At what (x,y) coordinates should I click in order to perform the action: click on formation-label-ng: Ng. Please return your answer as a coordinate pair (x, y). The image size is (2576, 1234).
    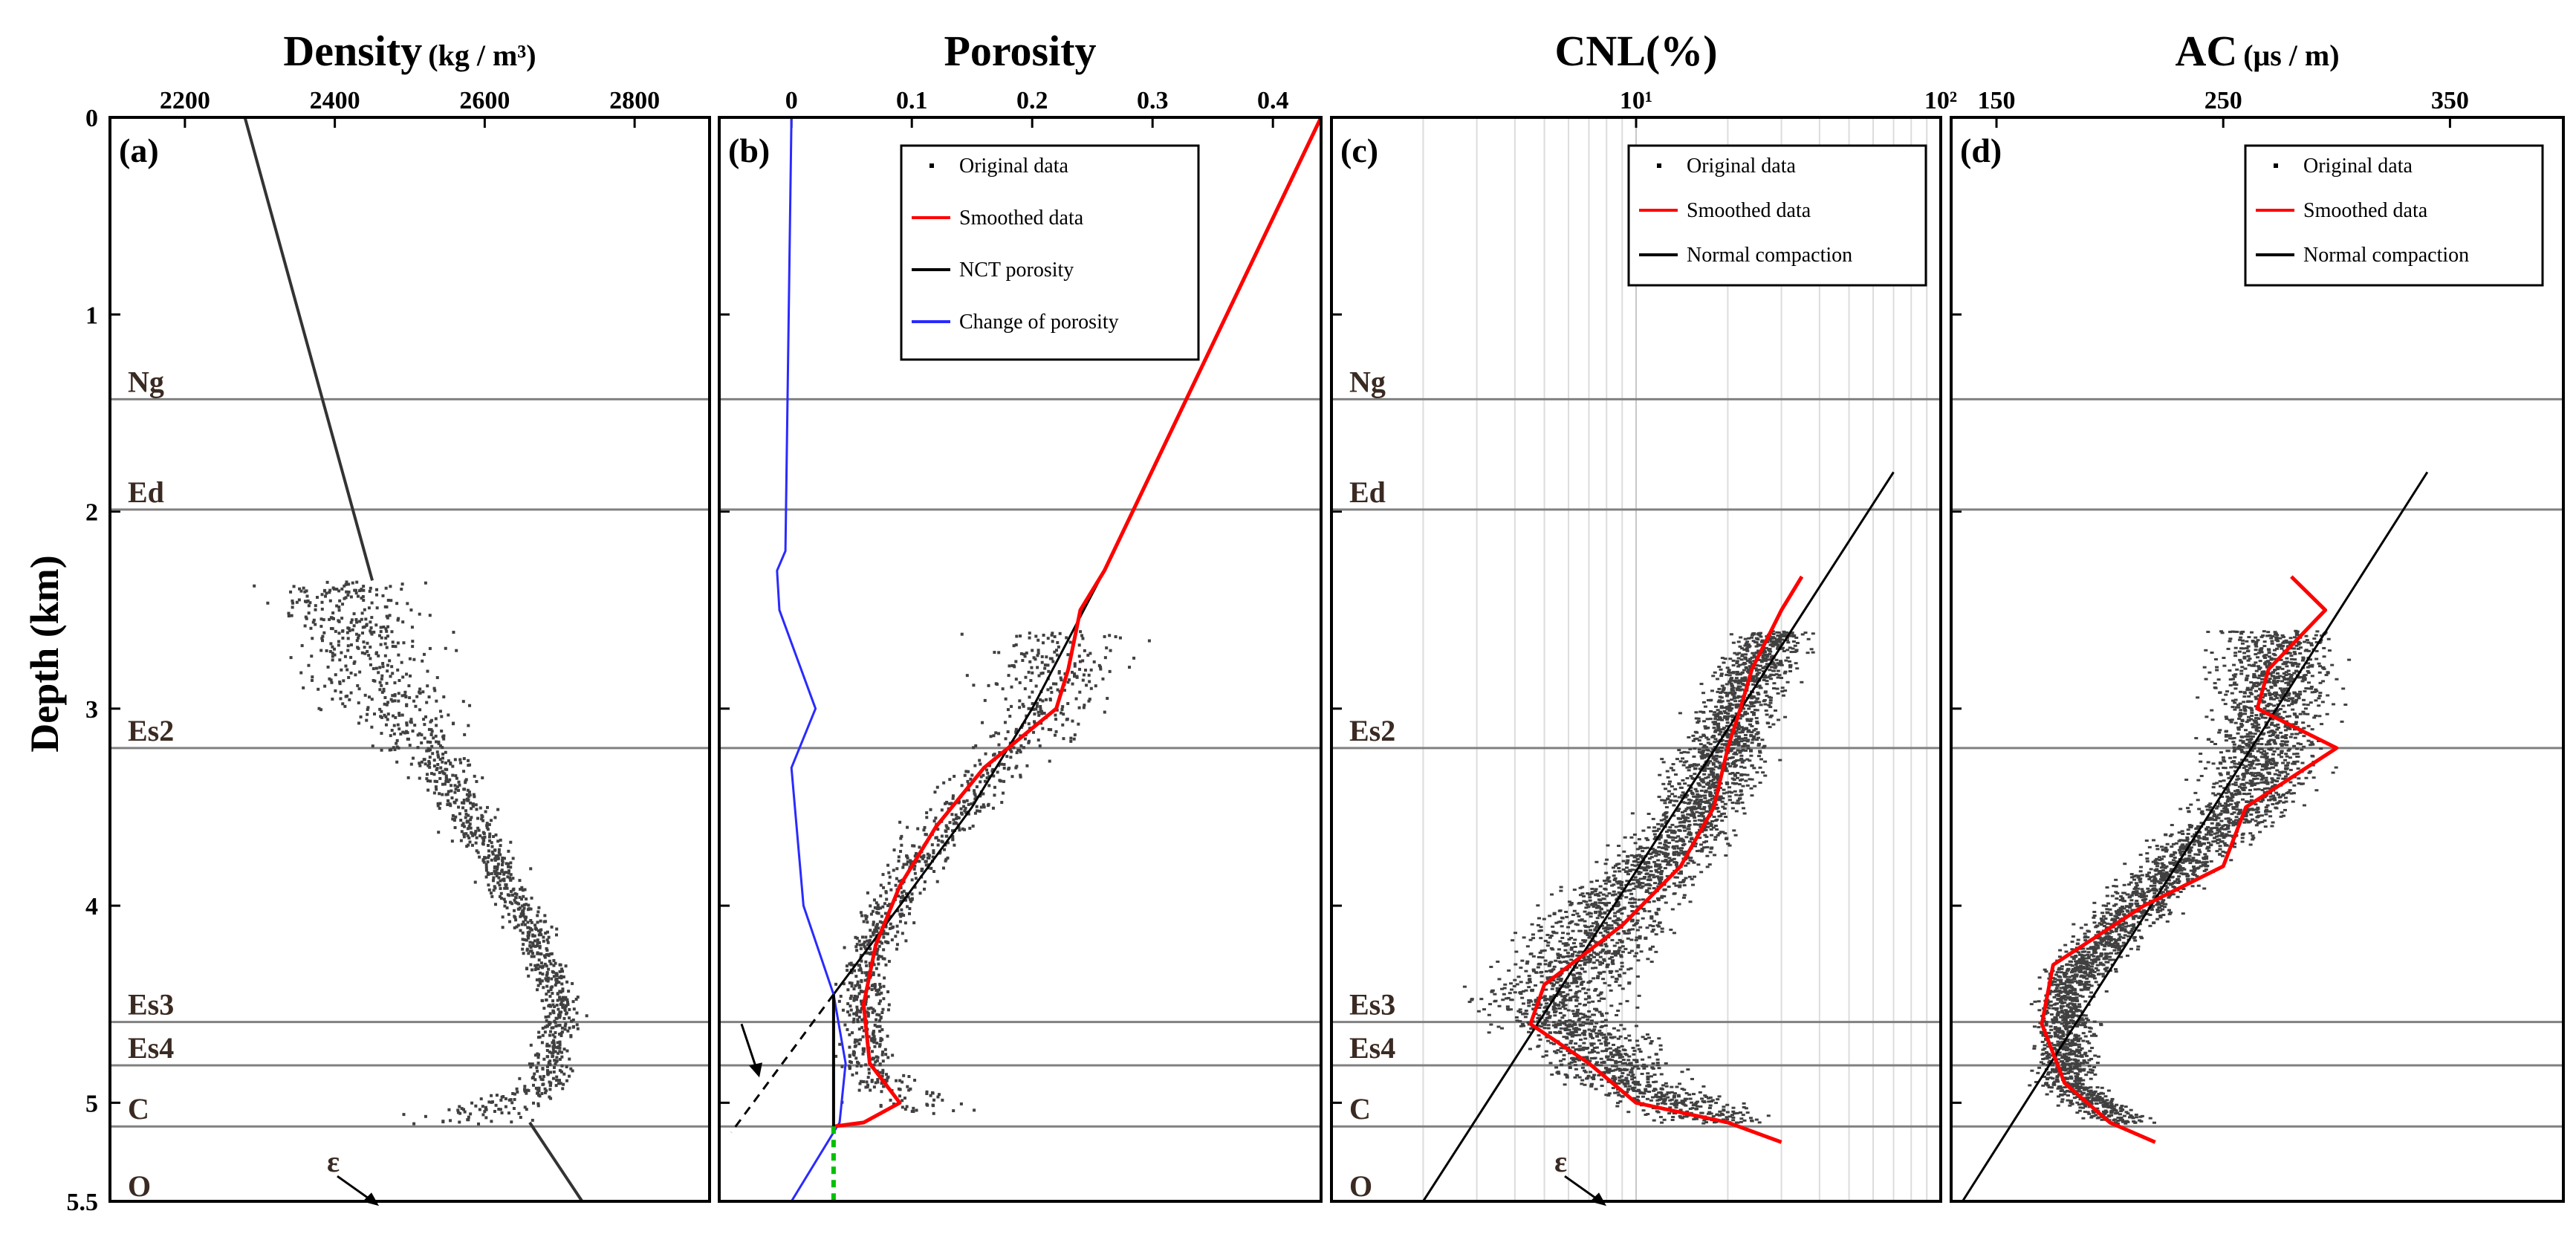
    Looking at the image, I should click on (146, 381).